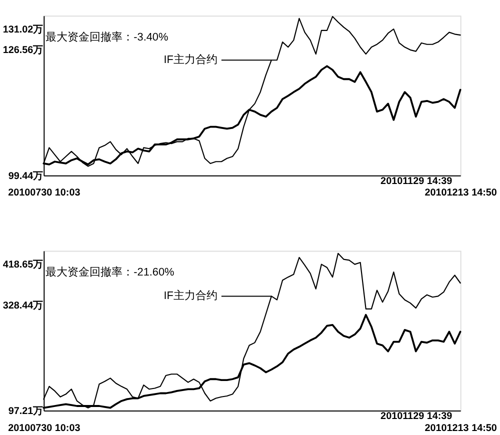 Image resolution: width=500 pixels, height=435 pixels. Describe the element at coordinates (23, 50) in the screenshot. I see `y-tick-label: 126.56万` at that location.